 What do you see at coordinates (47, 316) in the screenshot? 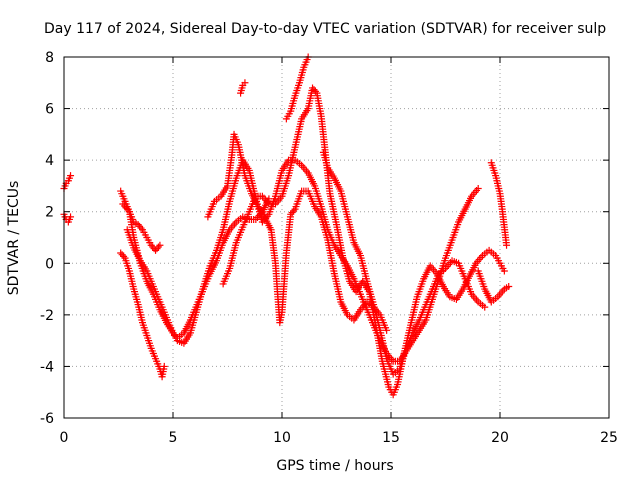
I see `y-tick-label: -2` at bounding box center [47, 316].